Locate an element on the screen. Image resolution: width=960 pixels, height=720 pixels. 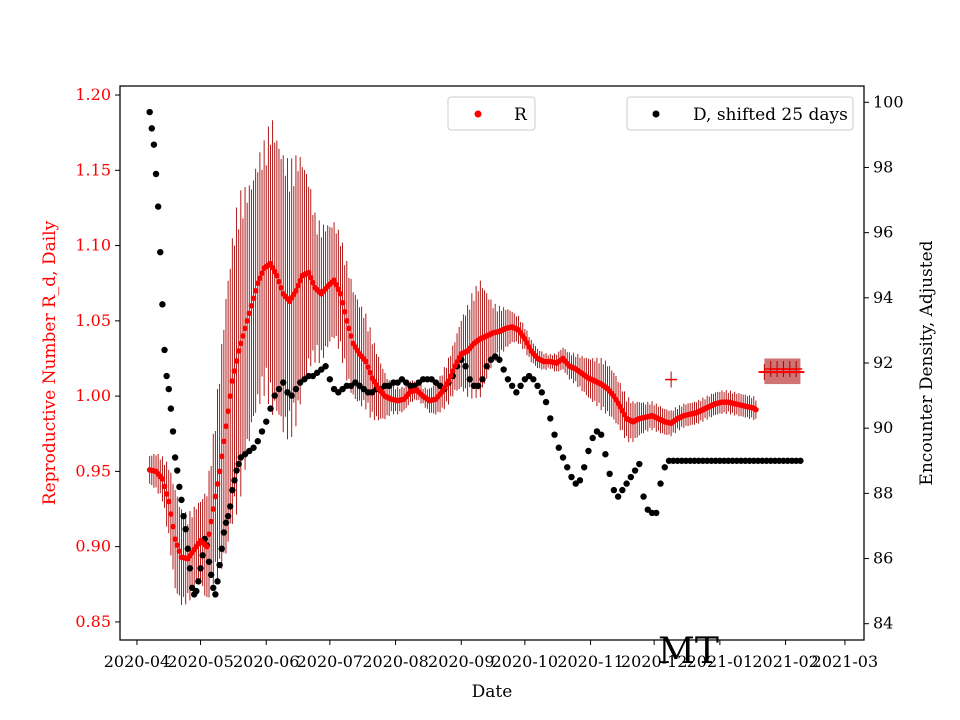
right-y-axis: 84 86 88 90 92 94 96 98 100 is located at coordinates (884, 362).